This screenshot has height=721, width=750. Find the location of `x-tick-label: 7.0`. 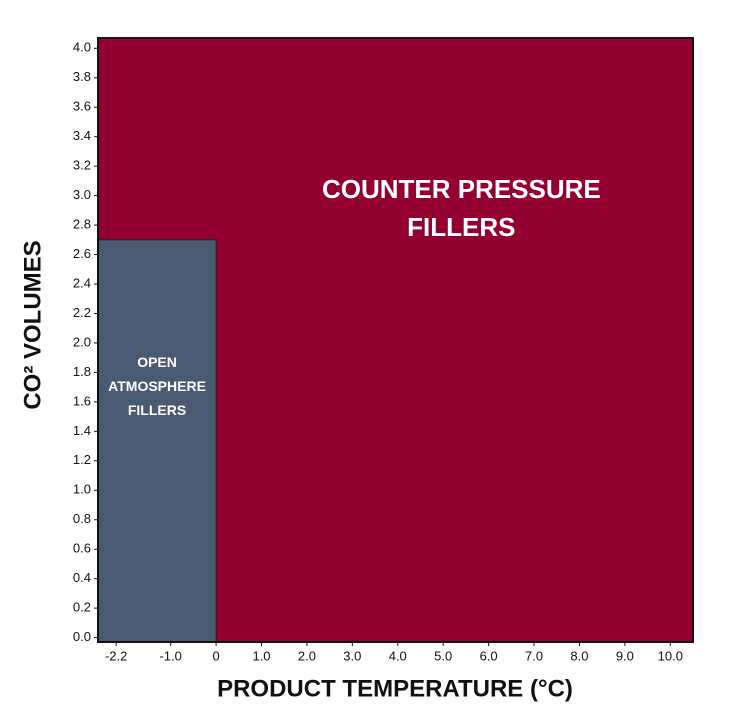

x-tick-label: 7.0 is located at coordinates (534, 655).